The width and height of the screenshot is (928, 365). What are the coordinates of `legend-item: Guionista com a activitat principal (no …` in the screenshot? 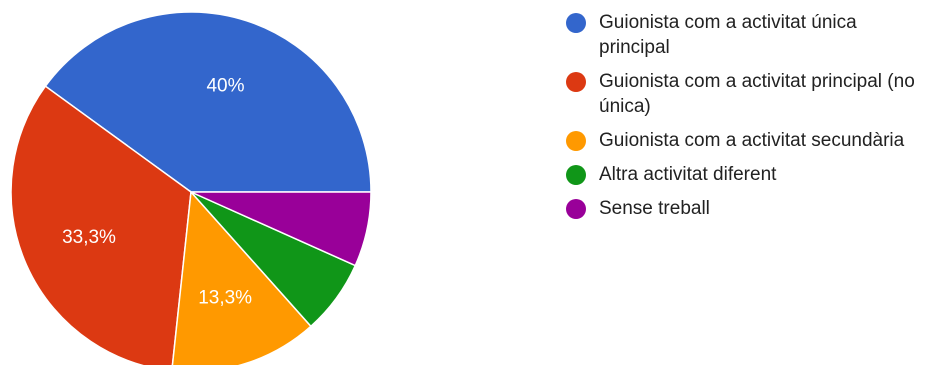 It's located at (746, 94).